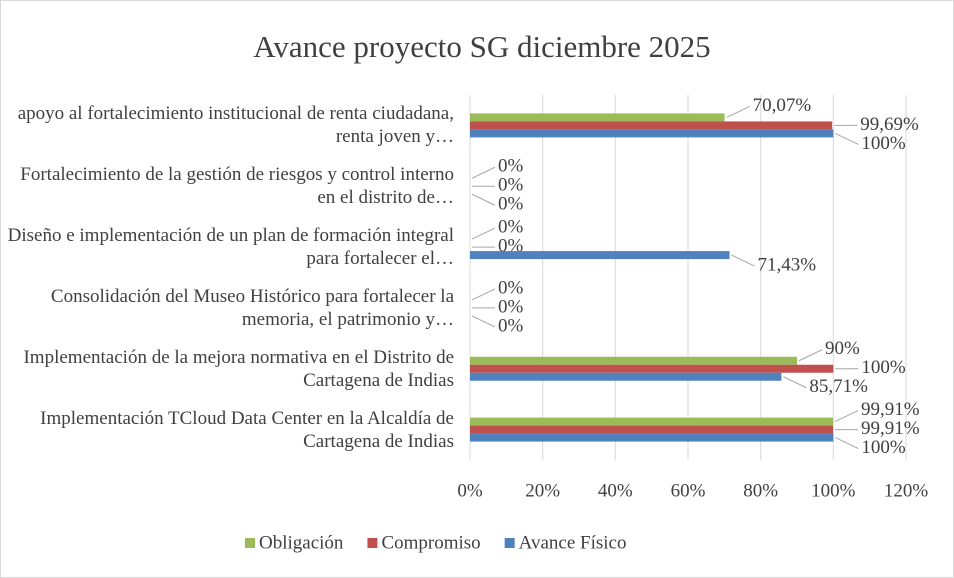 The height and width of the screenshot is (578, 954). Describe the element at coordinates (787, 264) in the screenshot. I see `value-label: 71,43%` at that location.